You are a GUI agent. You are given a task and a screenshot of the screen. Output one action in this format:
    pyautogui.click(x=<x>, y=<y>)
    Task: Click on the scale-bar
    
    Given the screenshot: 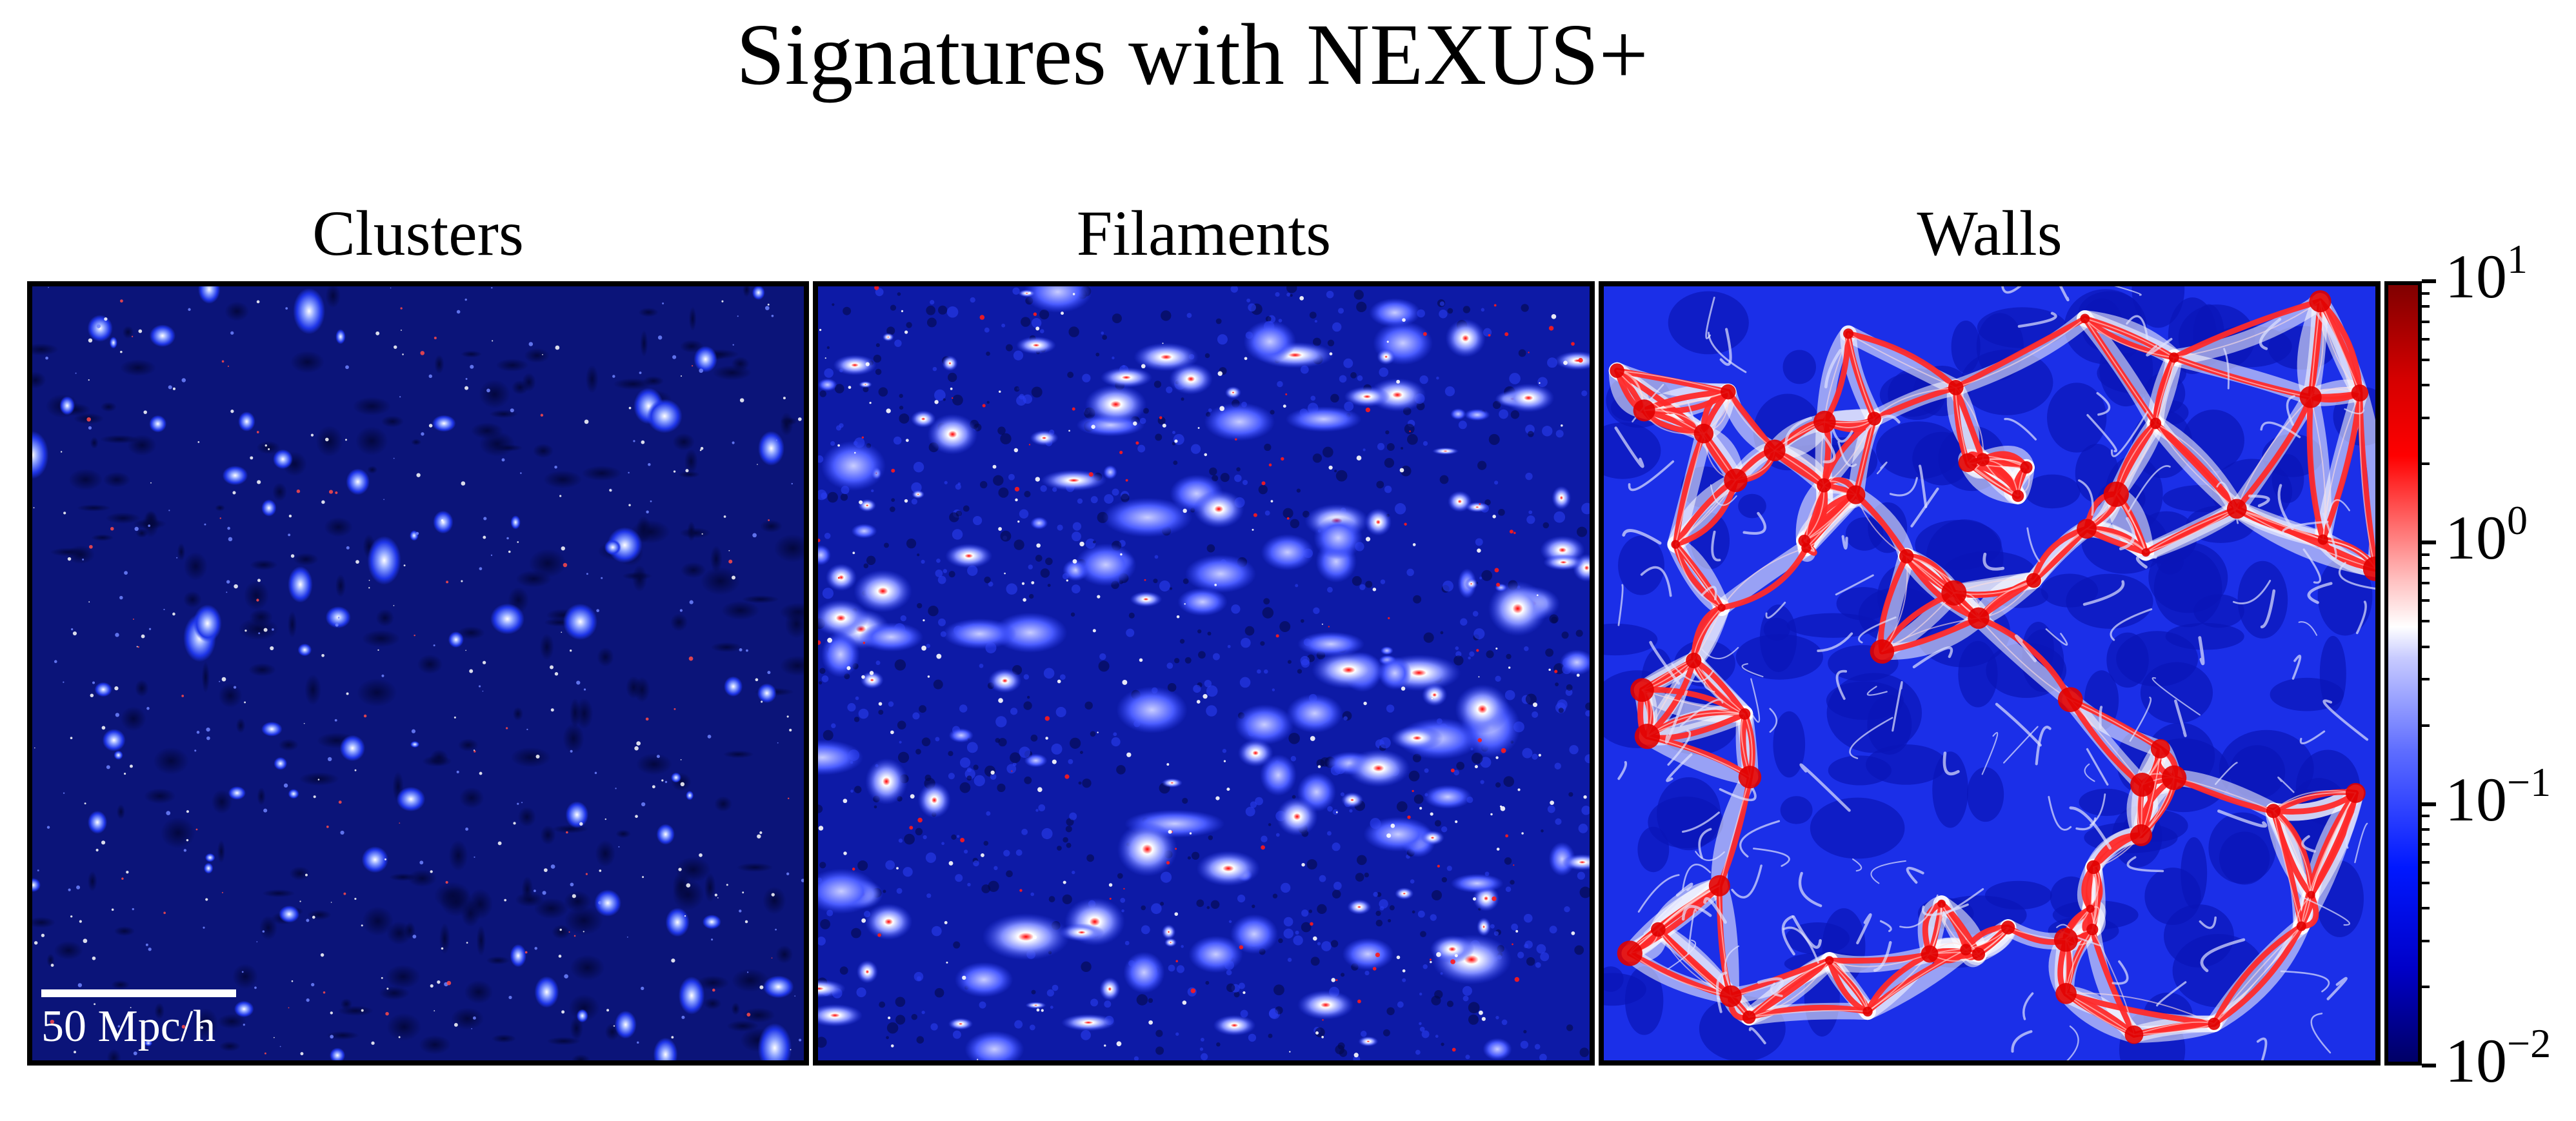 What is the action you would take?
    pyautogui.click(x=138, y=993)
    